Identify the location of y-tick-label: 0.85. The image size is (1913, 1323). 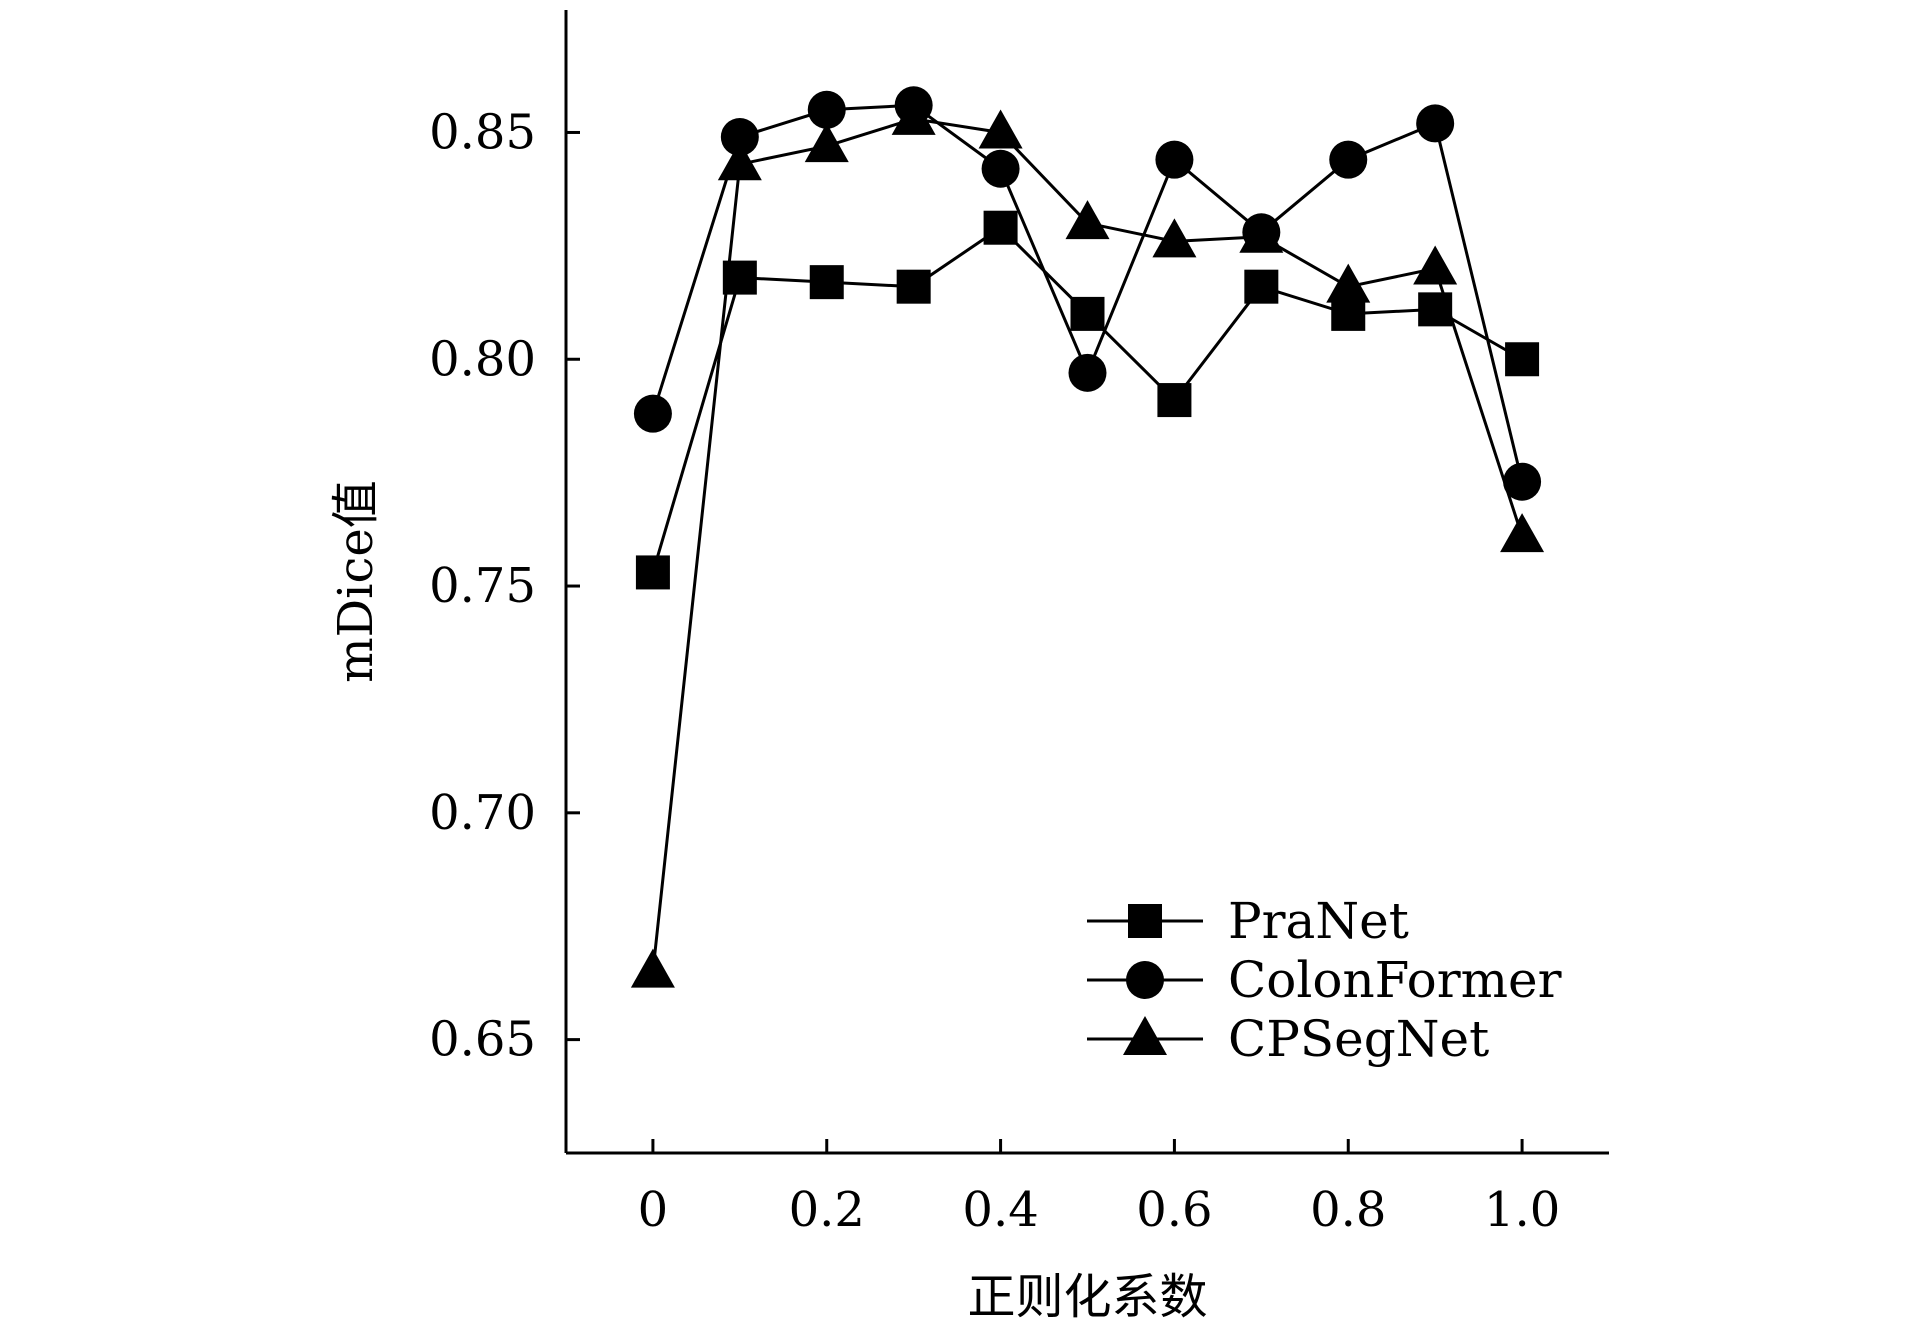
(482, 132).